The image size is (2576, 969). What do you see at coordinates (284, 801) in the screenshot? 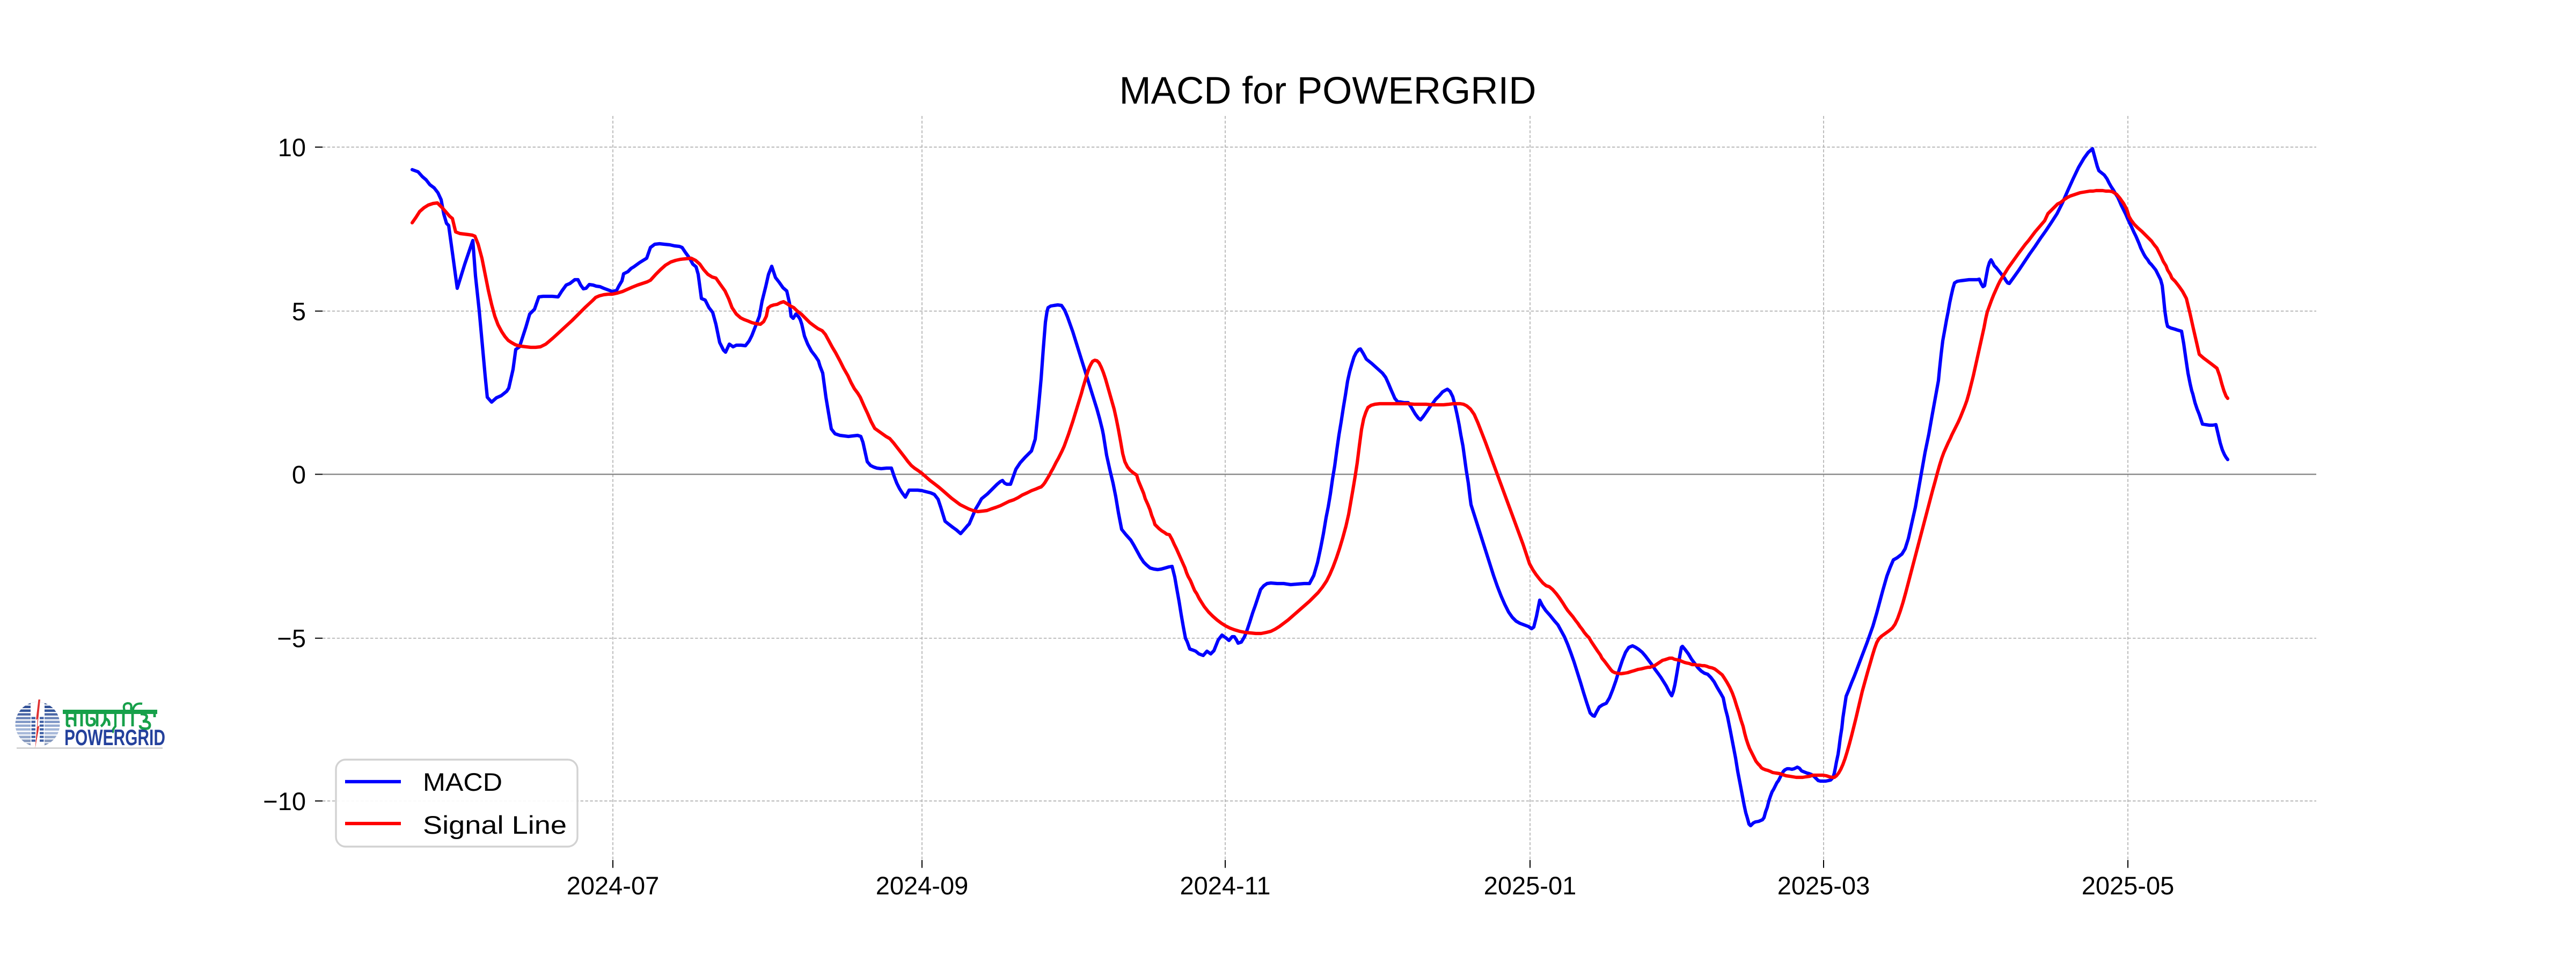
I see `svg-text: −10` at bounding box center [284, 801].